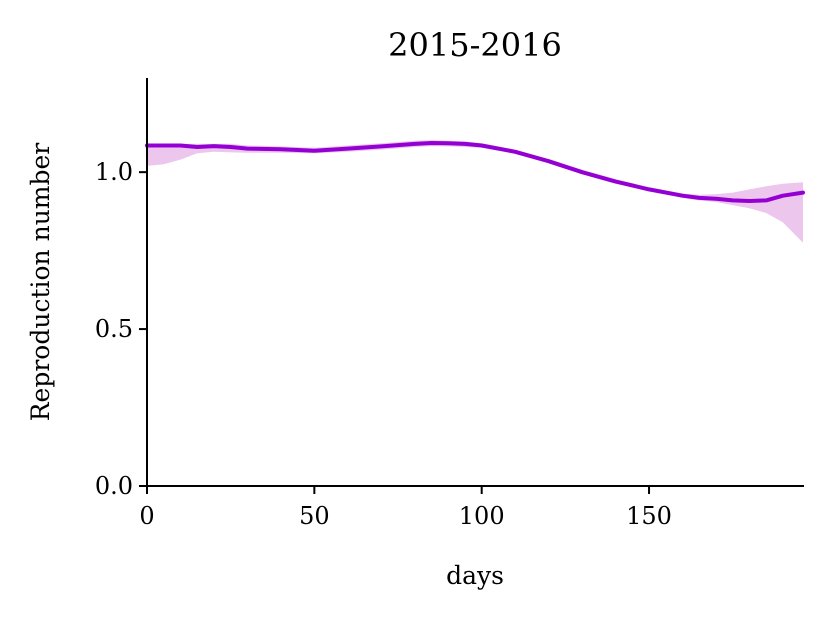  I want to click on plot-area, so click(475, 191).